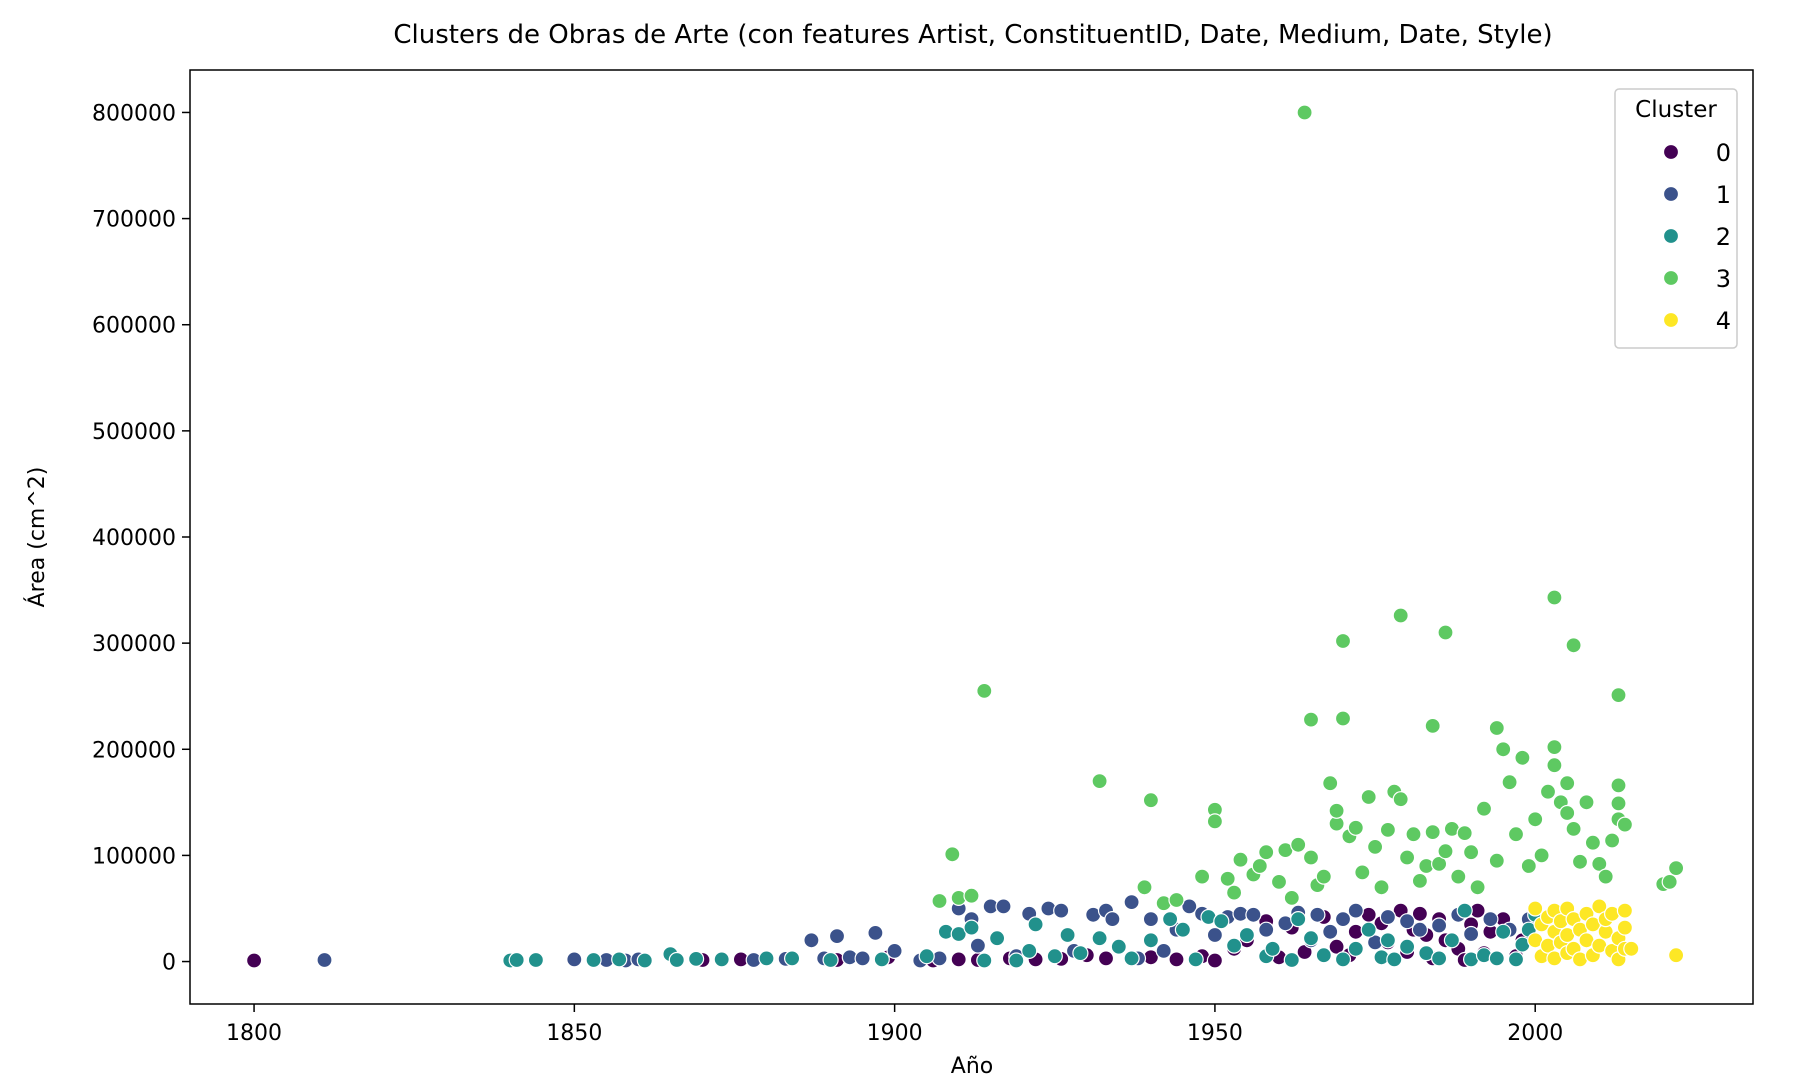 The height and width of the screenshot is (1091, 1794). Describe the element at coordinates (972, 1066) in the screenshot. I see `x-axis-label: Año` at that location.